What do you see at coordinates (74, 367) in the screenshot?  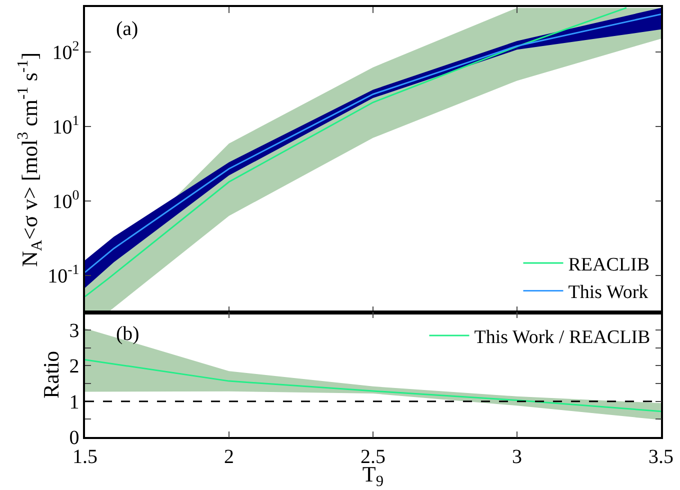 I see `y-tick-label: 2` at bounding box center [74, 367].